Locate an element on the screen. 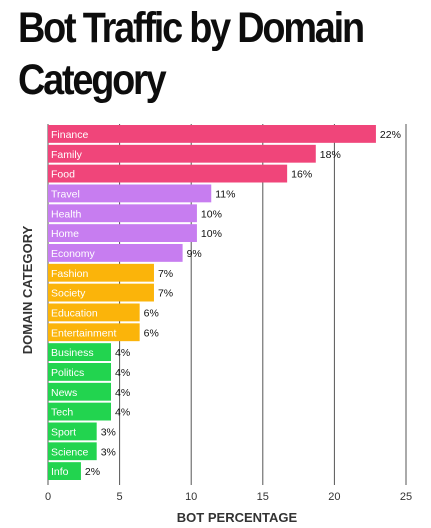 The width and height of the screenshot is (431, 528). bar-entertainment is located at coordinates (94, 332).